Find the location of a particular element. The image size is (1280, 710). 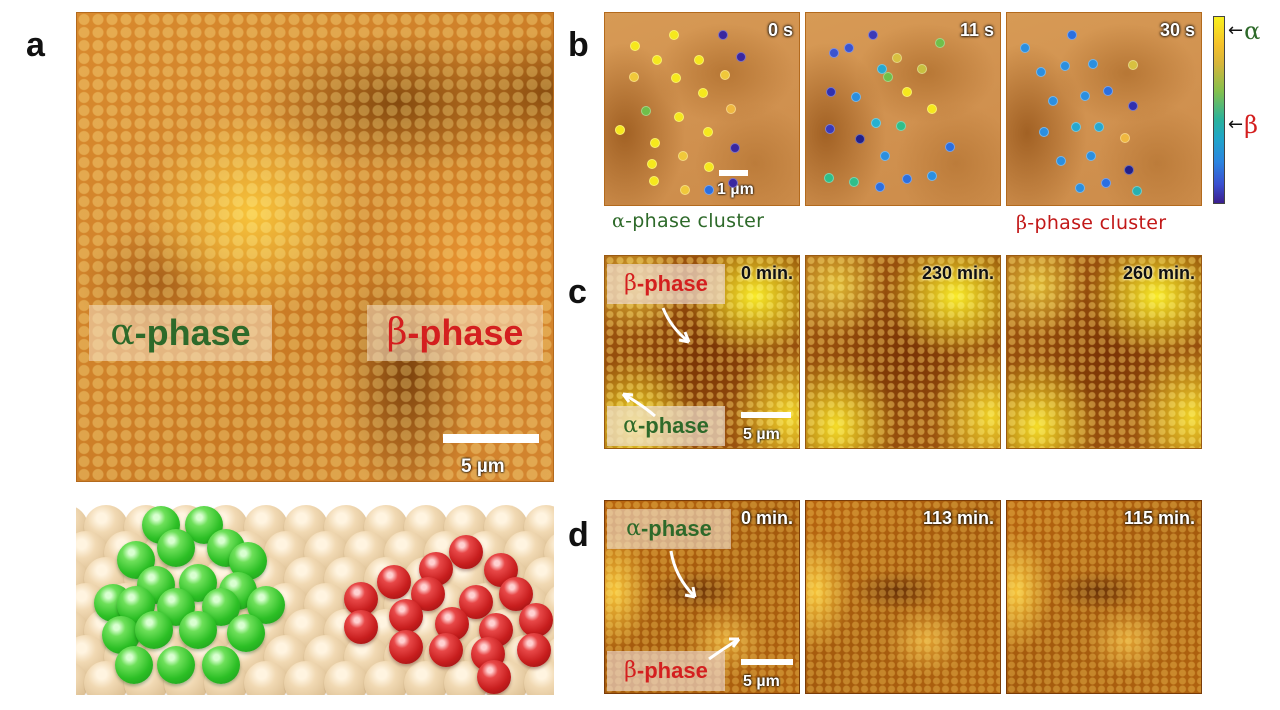

panel-letter-d: d is located at coordinates (578, 535).